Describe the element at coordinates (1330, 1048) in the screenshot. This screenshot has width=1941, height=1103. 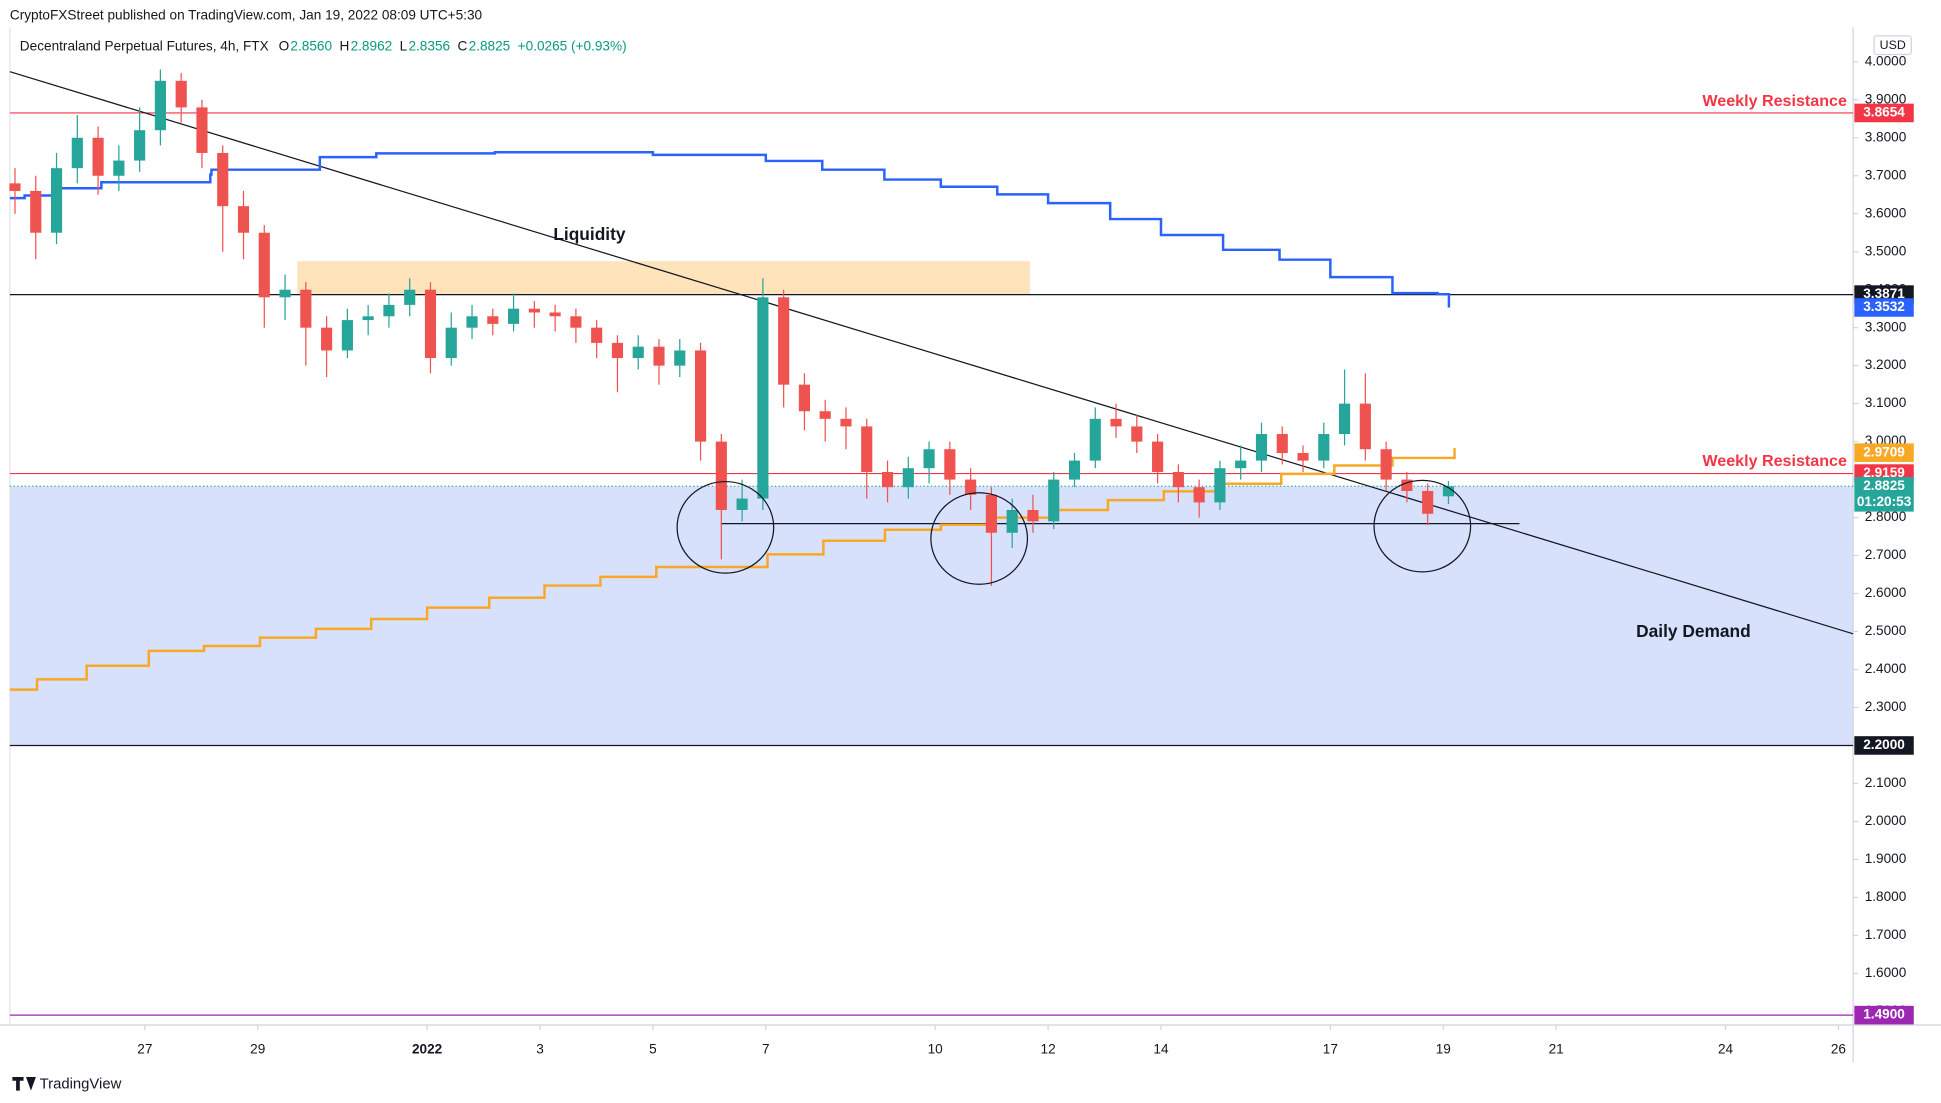
I see `x-tick-label: 17` at that location.